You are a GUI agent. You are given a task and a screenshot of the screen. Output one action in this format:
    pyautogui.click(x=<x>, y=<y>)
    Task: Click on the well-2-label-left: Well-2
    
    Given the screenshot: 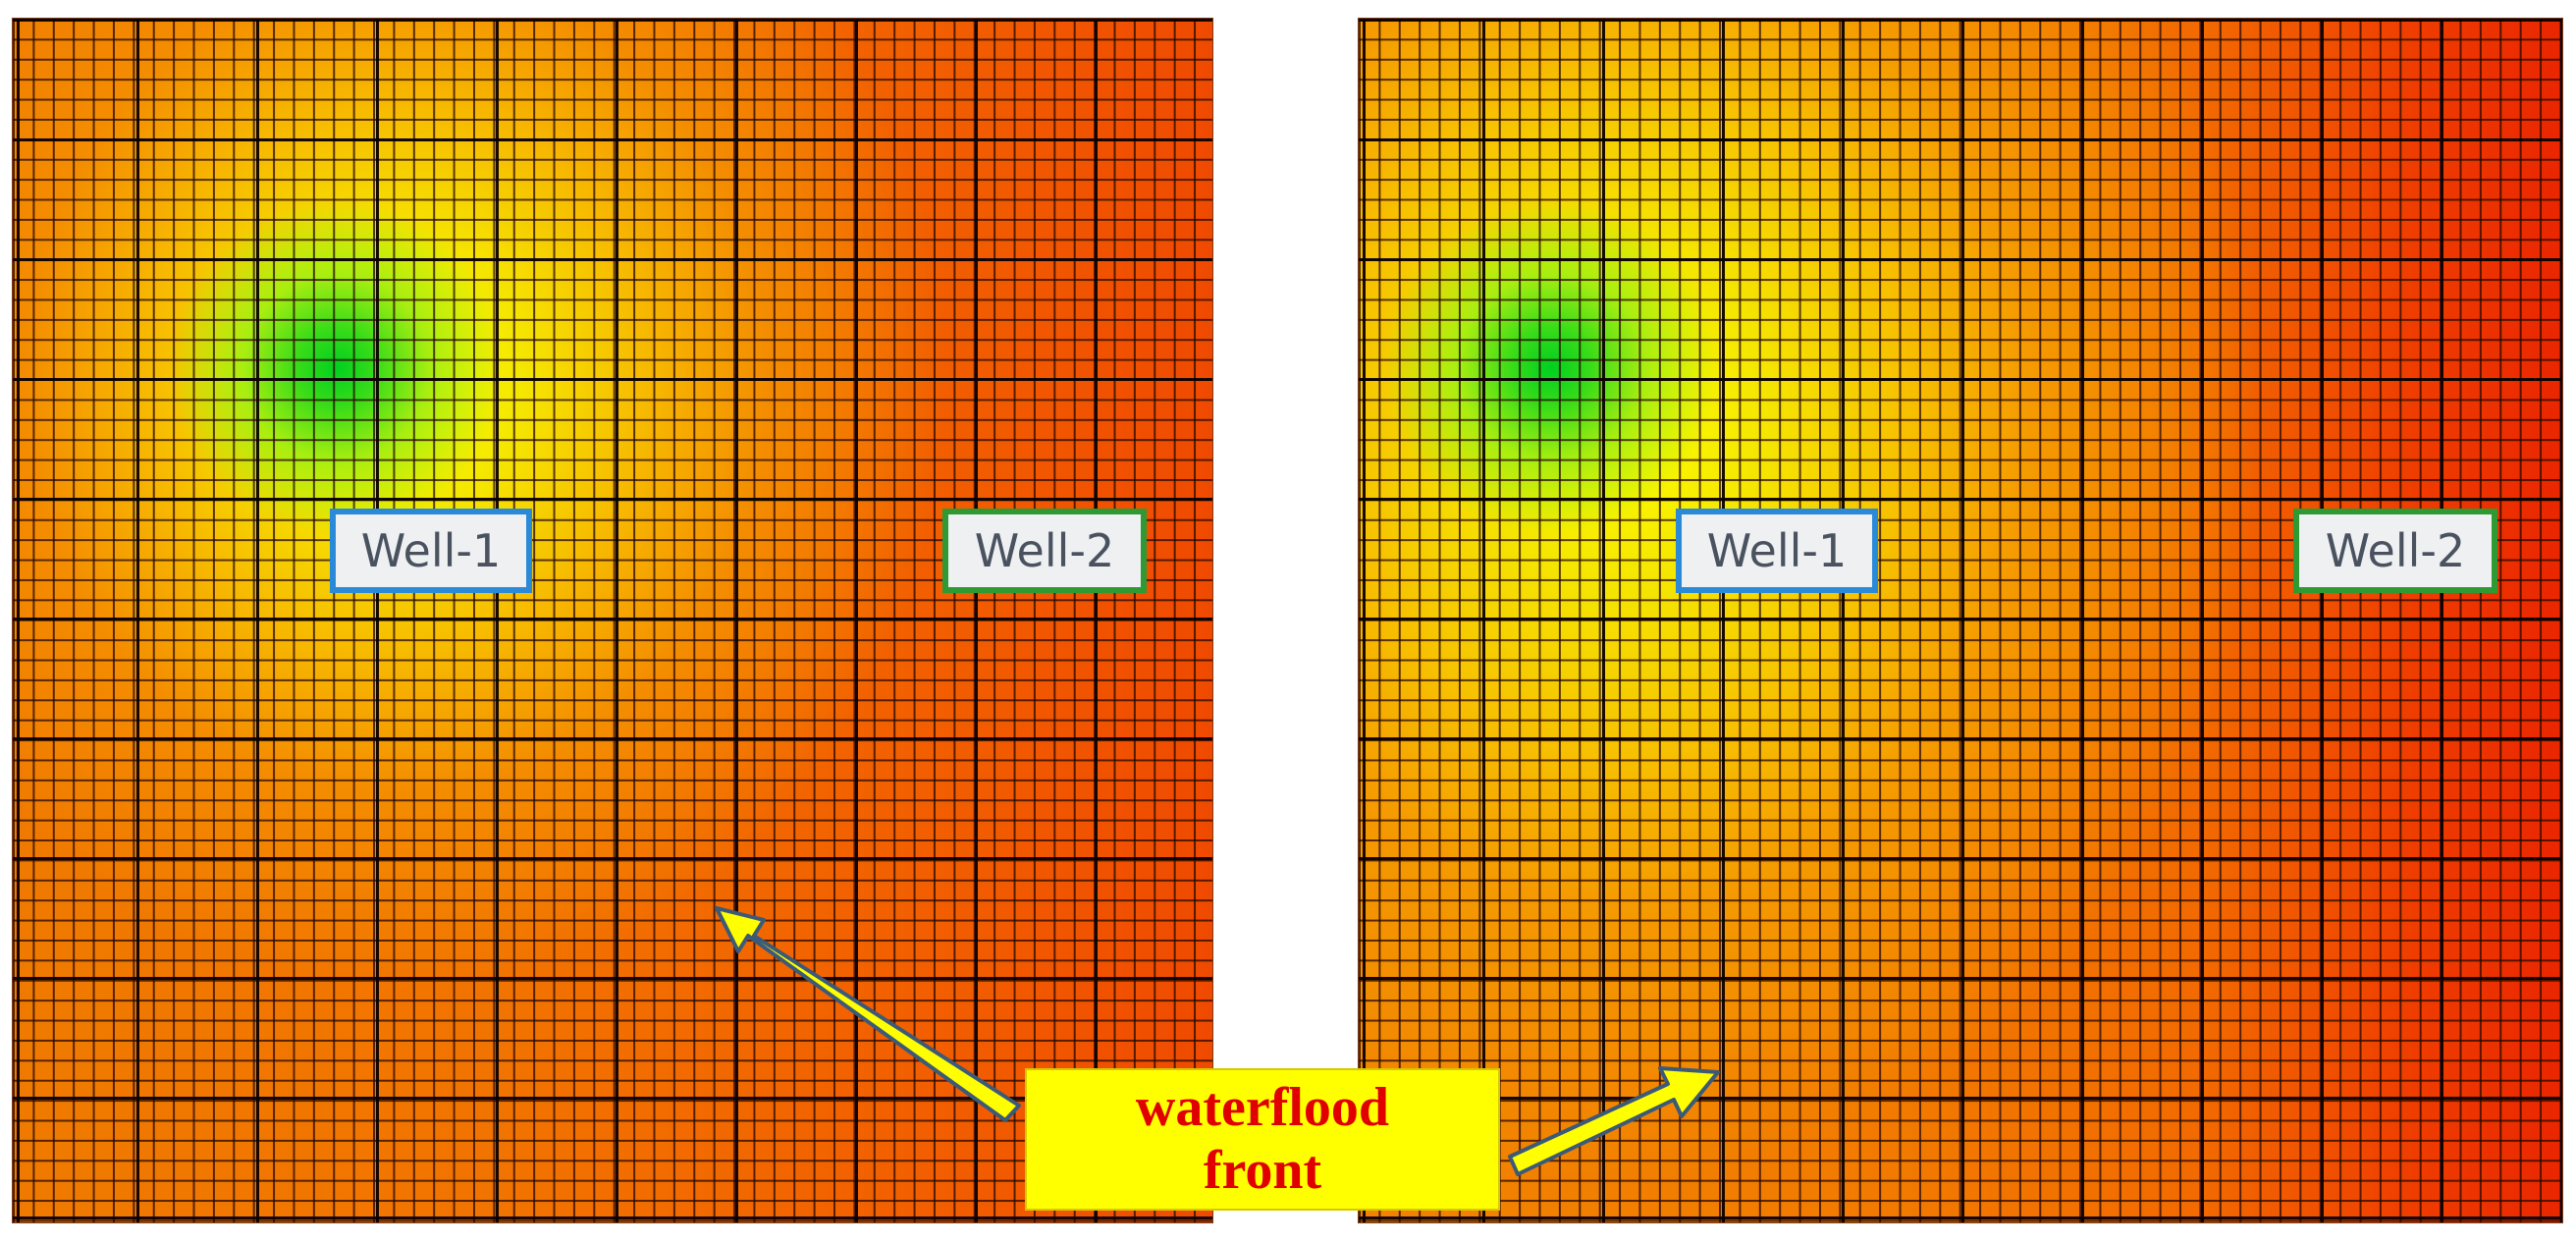 What is the action you would take?
    pyautogui.click(x=1044, y=551)
    